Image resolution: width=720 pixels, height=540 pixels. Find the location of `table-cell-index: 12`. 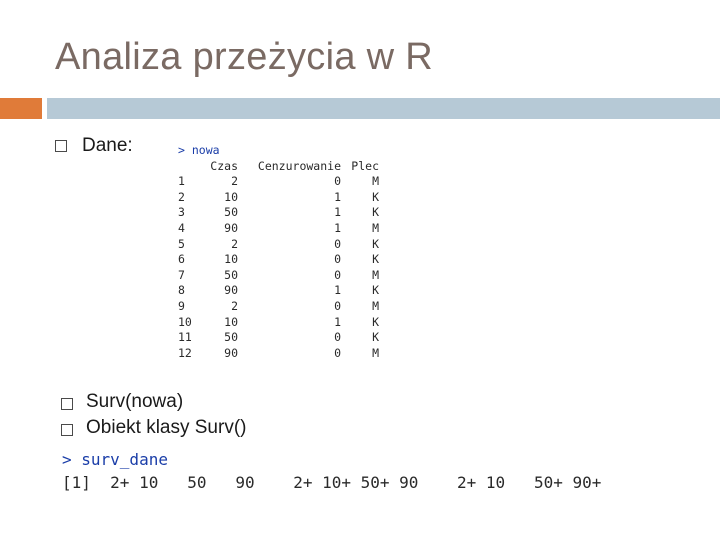

table-cell-index: 12 is located at coordinates (185, 352).